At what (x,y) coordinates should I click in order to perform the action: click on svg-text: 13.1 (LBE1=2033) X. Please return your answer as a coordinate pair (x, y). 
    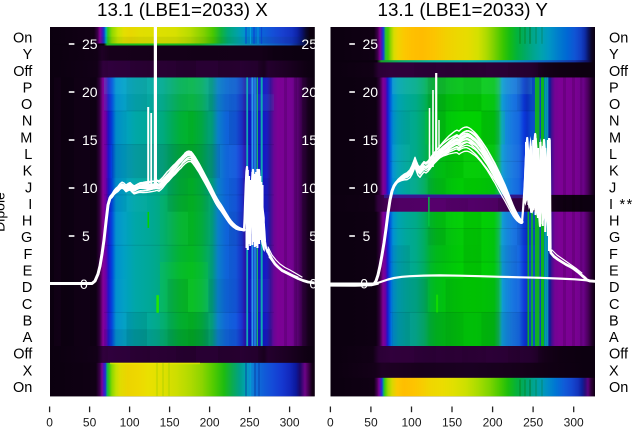
    Looking at the image, I should click on (182, 10).